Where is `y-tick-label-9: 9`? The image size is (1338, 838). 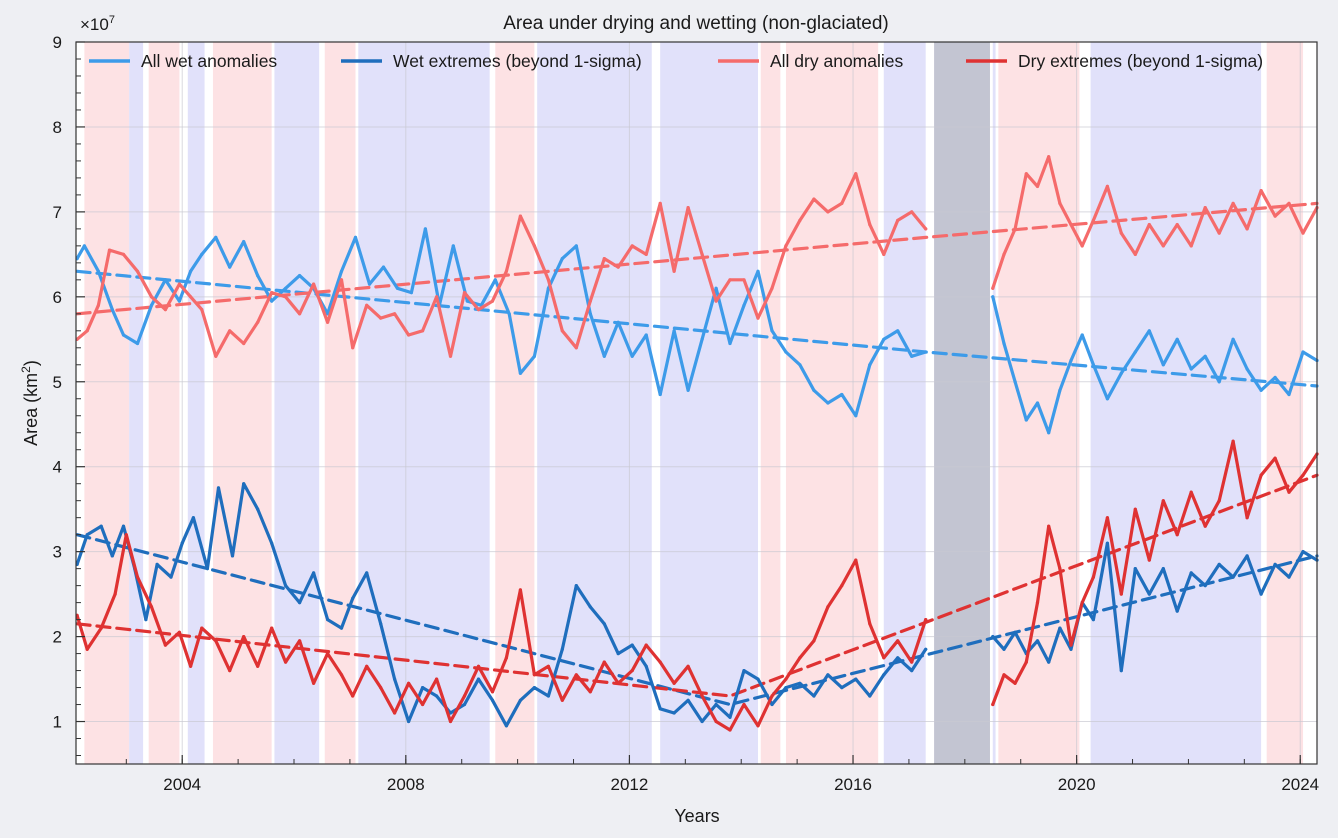 y-tick-label-9: 9 is located at coordinates (57, 42).